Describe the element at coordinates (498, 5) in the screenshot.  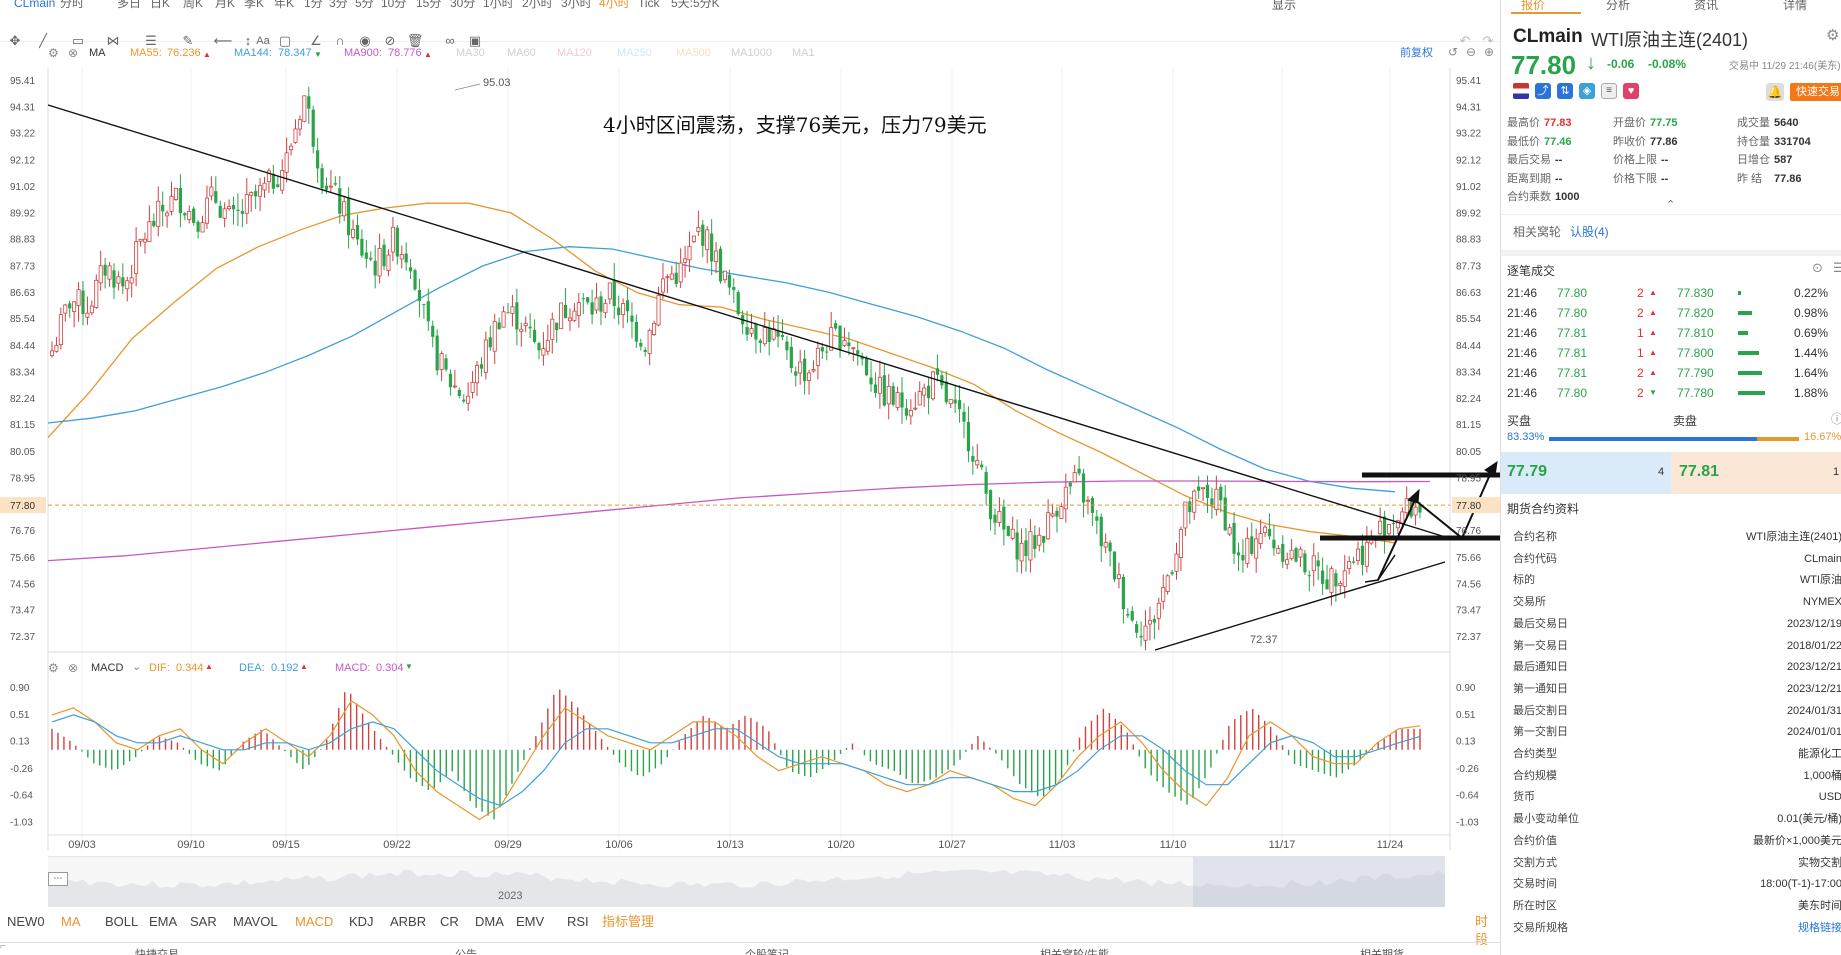
I see `period-tab: 1小时` at that location.